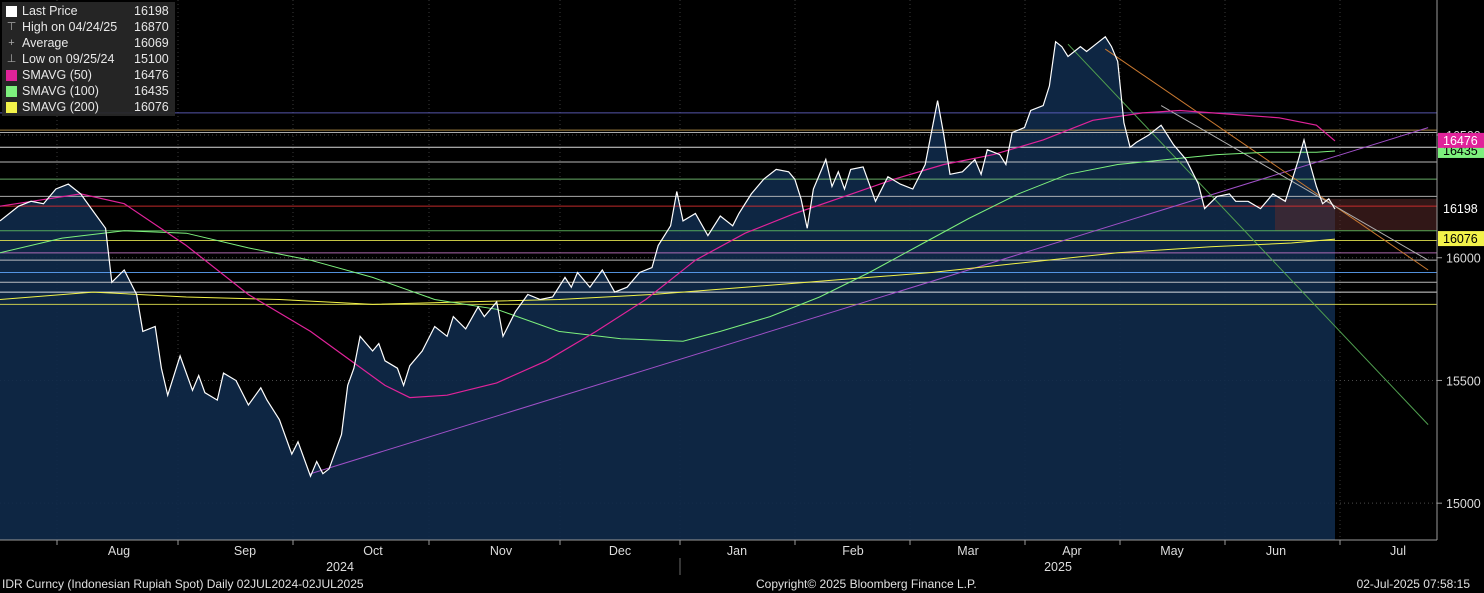  I want to click on last-price-badge: 16198, so click(1460, 209).